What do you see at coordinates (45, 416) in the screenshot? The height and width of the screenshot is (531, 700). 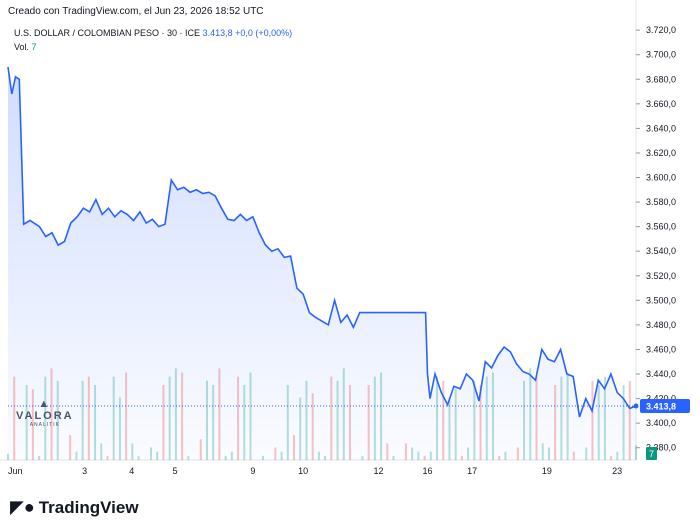 I see `watermark-name: VALORA` at bounding box center [45, 416].